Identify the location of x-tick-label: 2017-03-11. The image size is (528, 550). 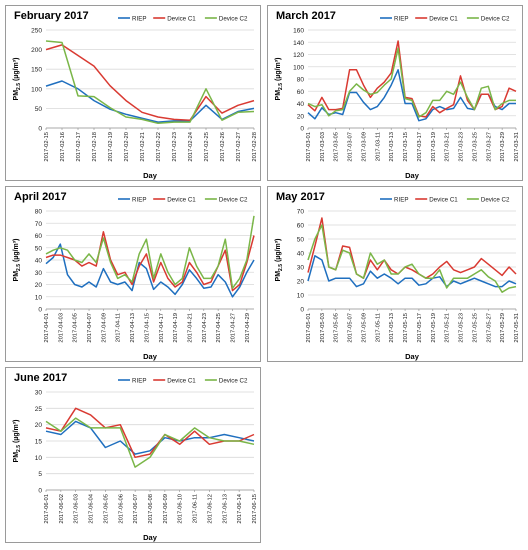
(378, 146).